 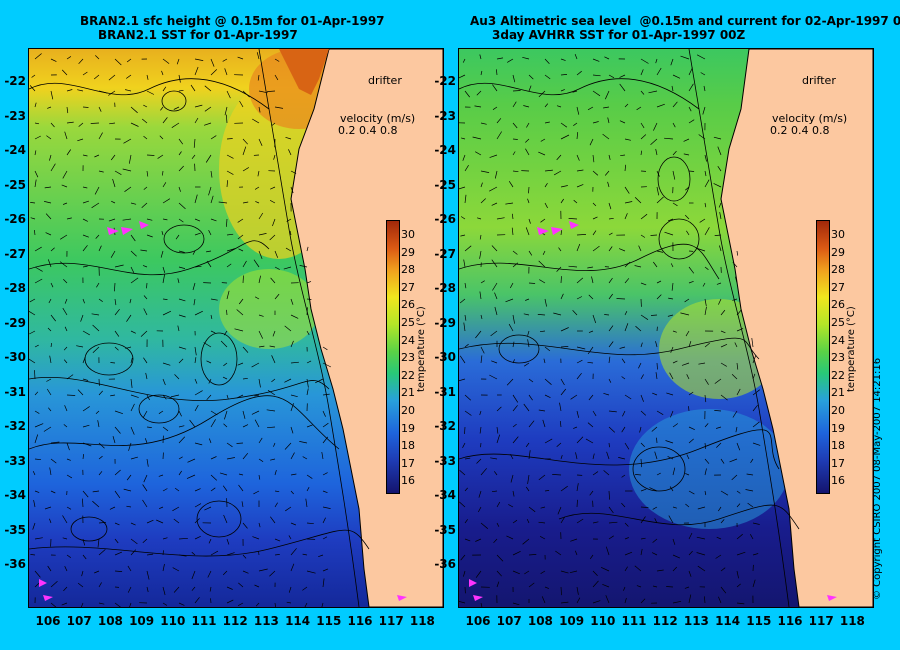 What do you see at coordinates (800, 130) in the screenshot?
I see `velocity-scale-right: 0.2 0.4 0.8` at bounding box center [800, 130].